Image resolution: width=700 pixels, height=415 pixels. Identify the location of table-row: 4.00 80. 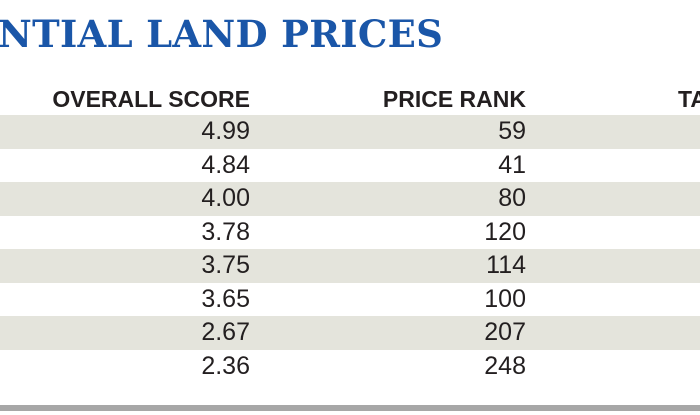
(350, 199).